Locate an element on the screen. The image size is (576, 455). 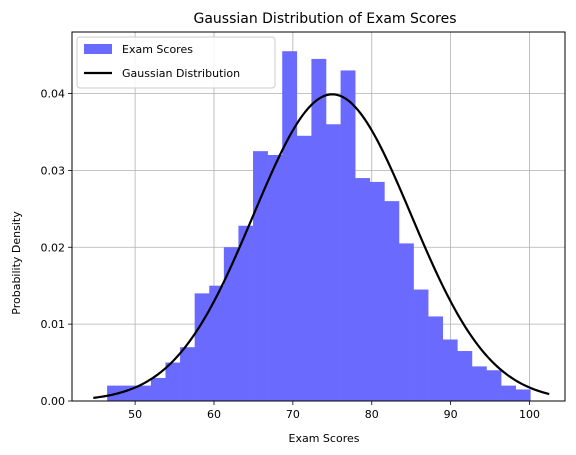
y-tick-label: 0.01 is located at coordinates (53, 324).